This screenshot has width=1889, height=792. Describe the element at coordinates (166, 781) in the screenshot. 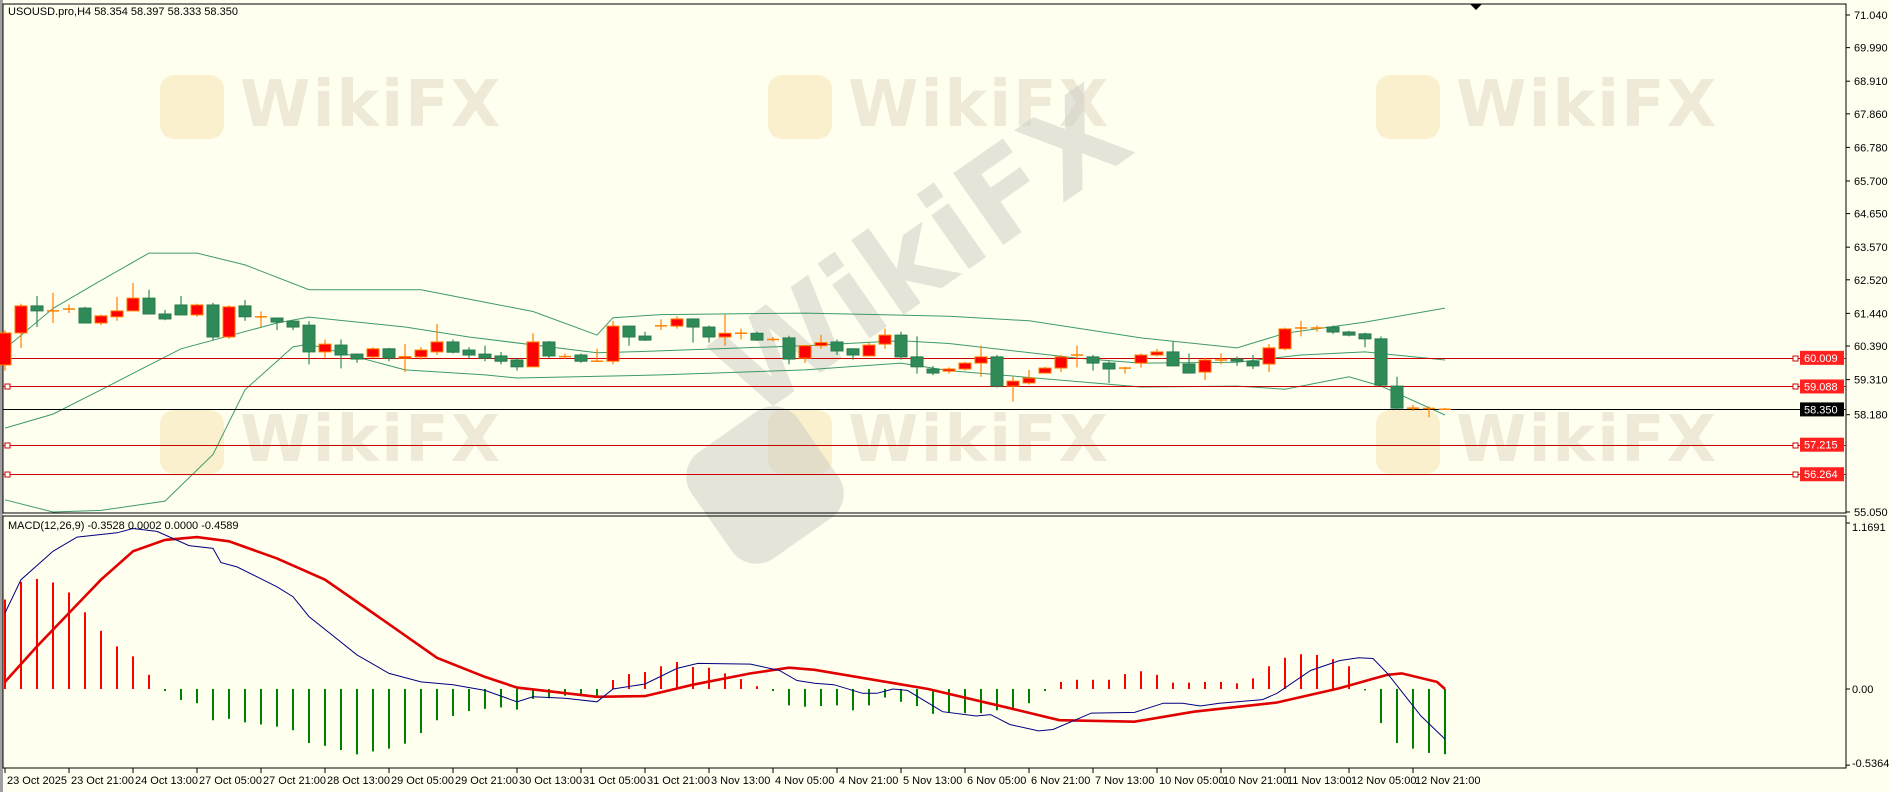

I see `time-tick-label: 24 Oct 13:00` at that location.